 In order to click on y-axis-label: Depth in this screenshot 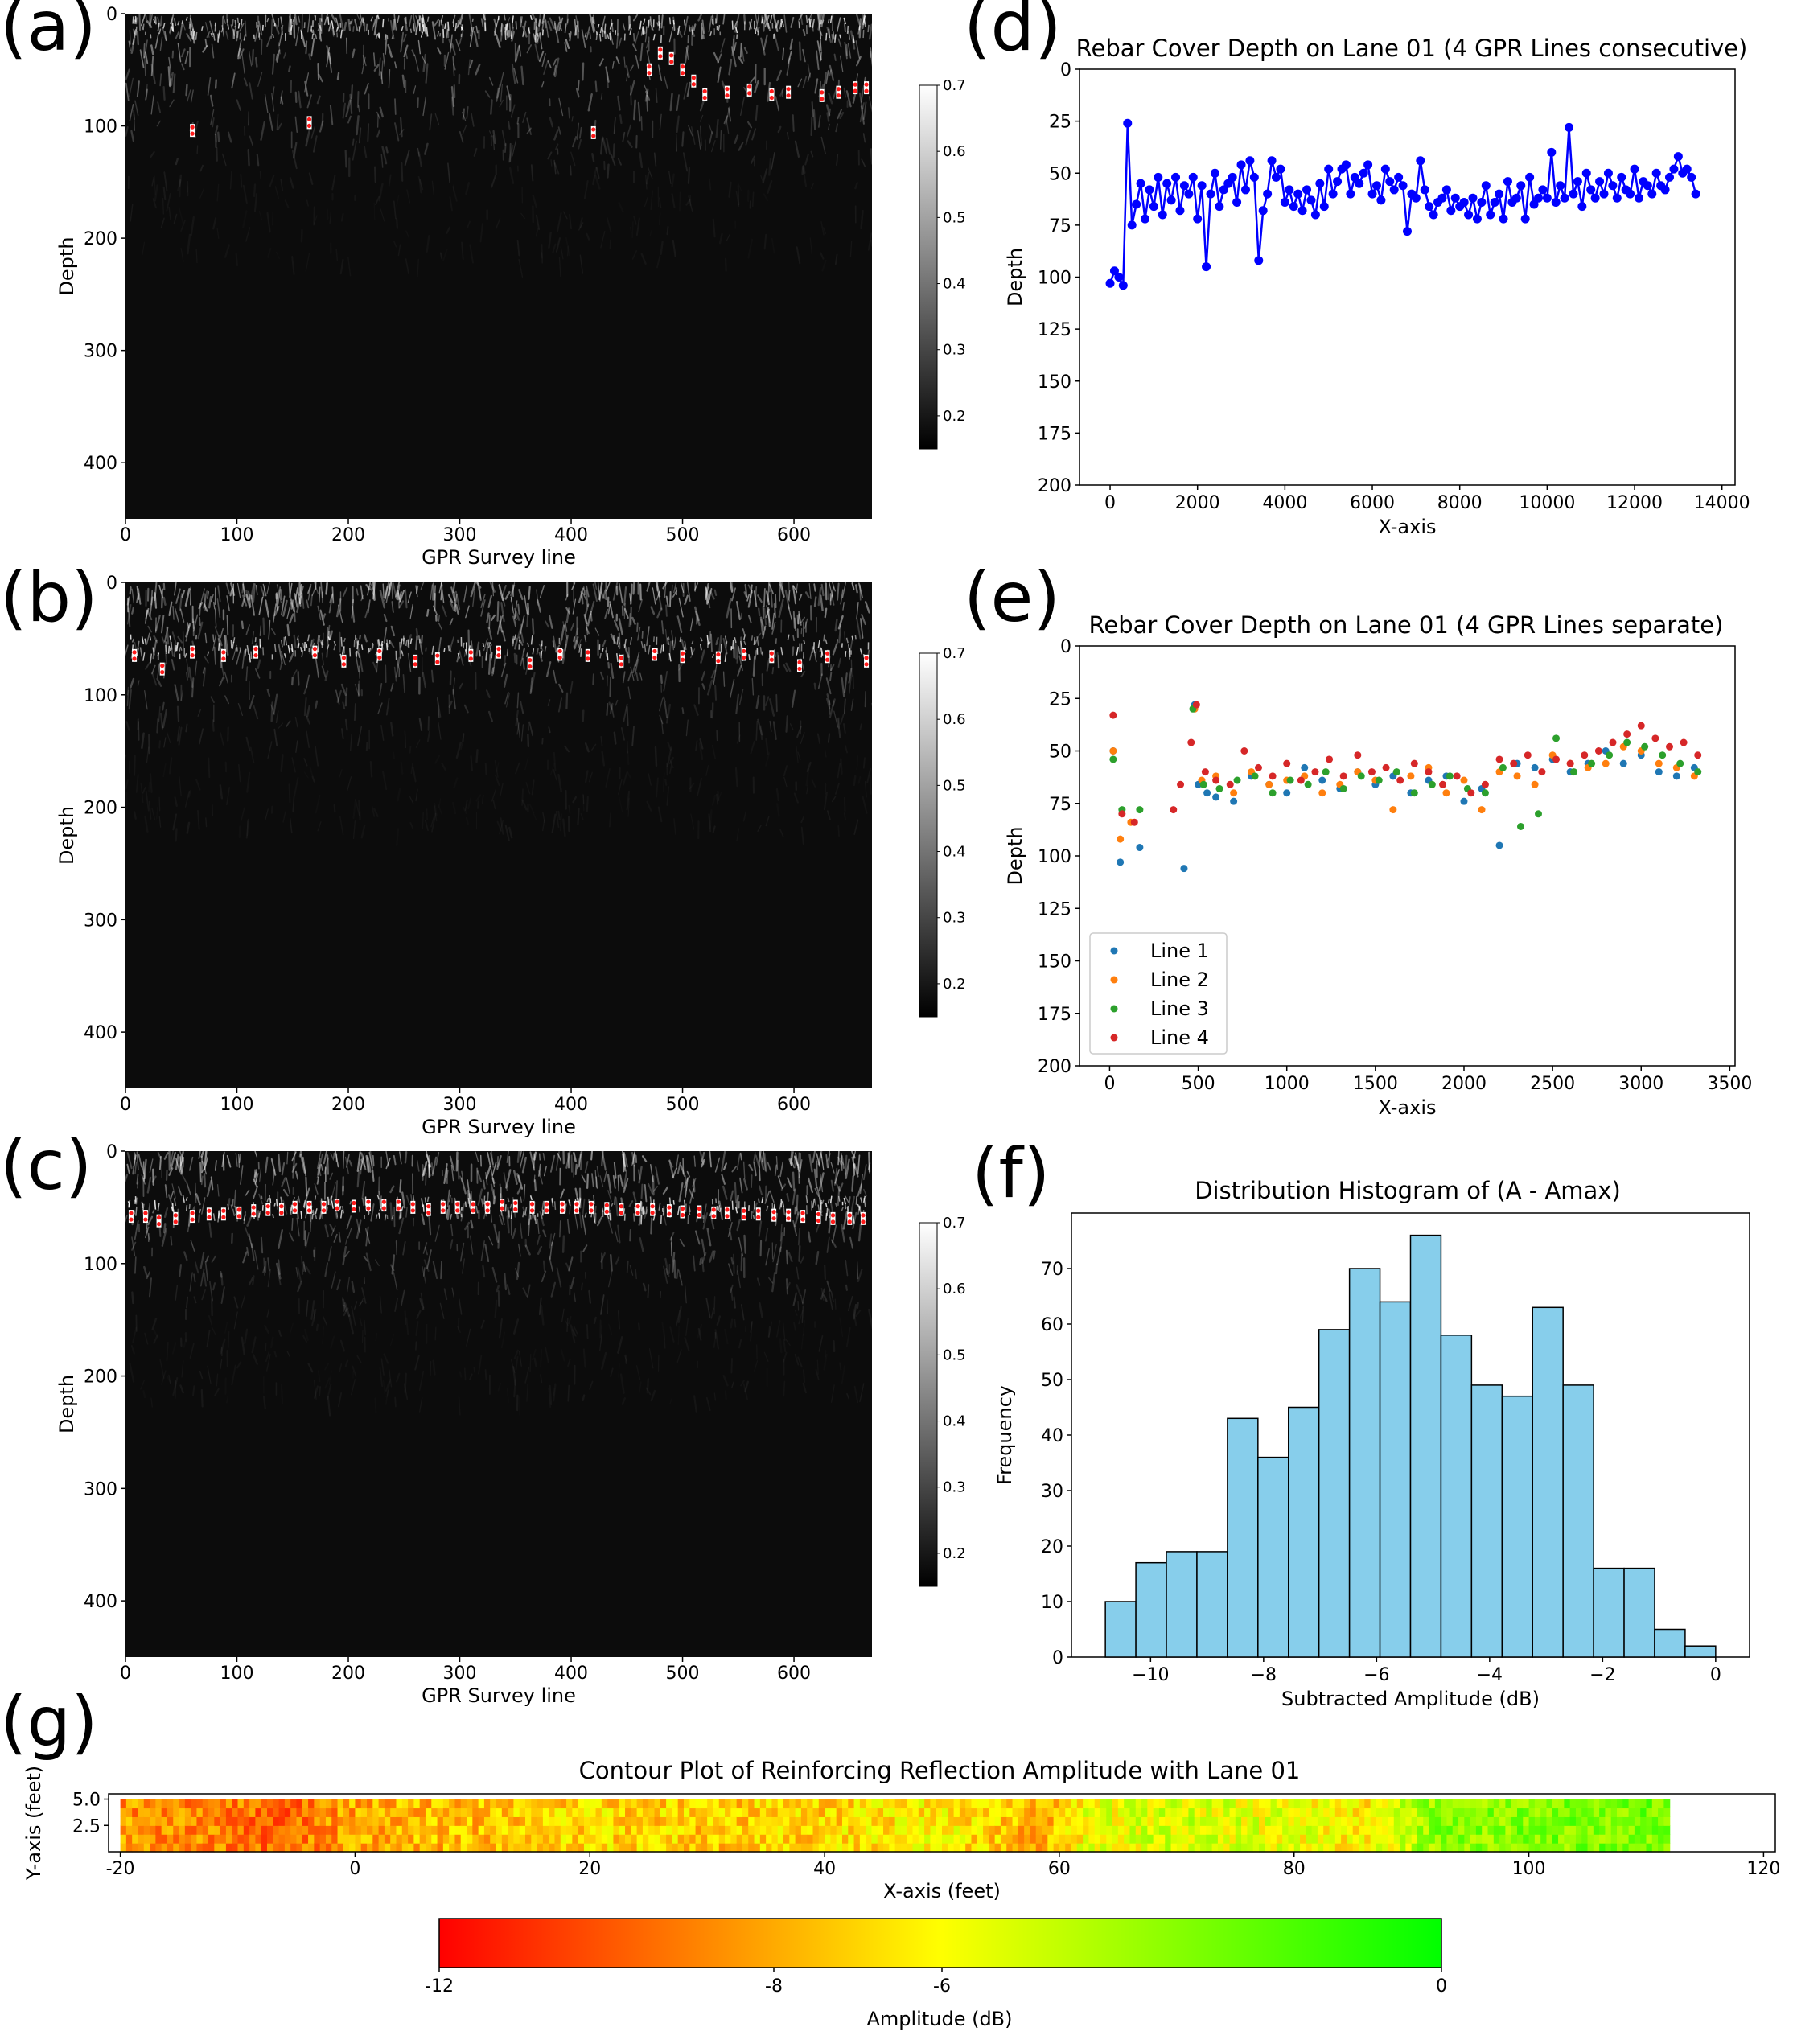, I will do `click(1015, 277)`.